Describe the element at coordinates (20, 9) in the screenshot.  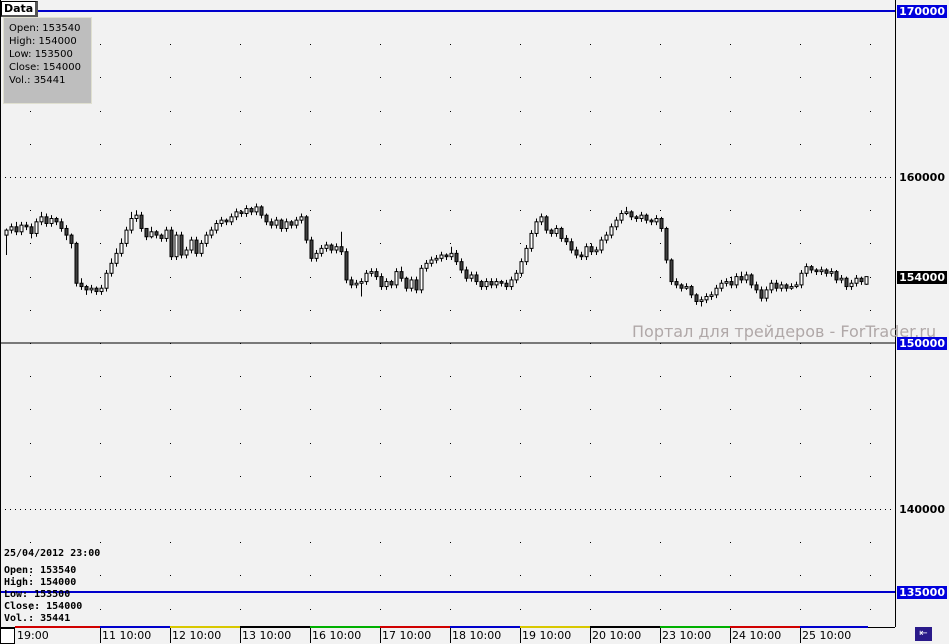
I see `data-tab: Data` at that location.